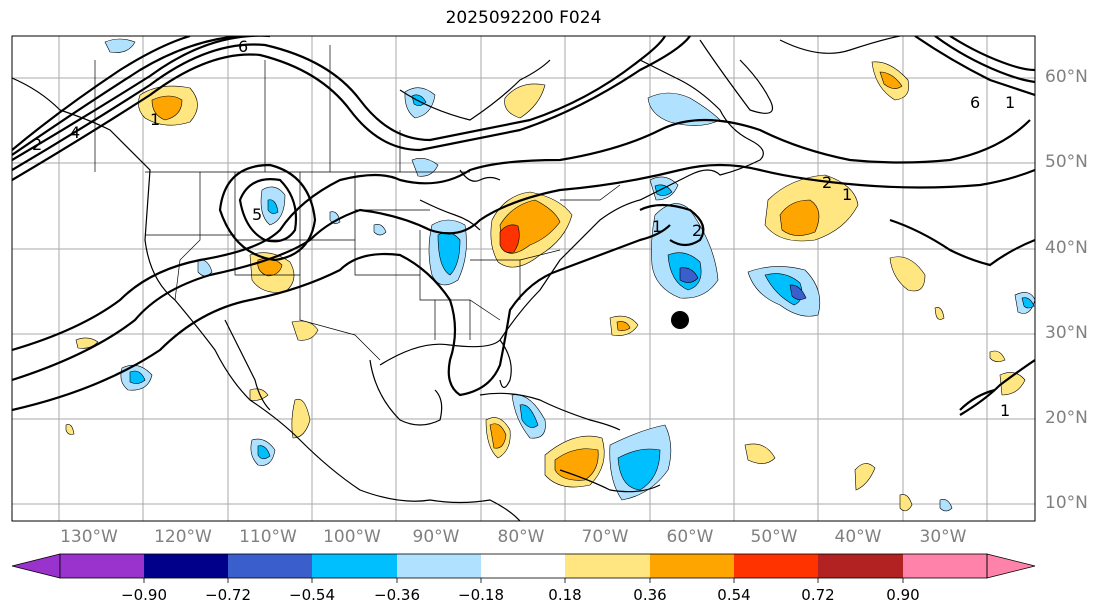 Image resolution: width=1105 pixels, height=615 pixels. I want to click on lon-label: 30°W, so click(943, 537).